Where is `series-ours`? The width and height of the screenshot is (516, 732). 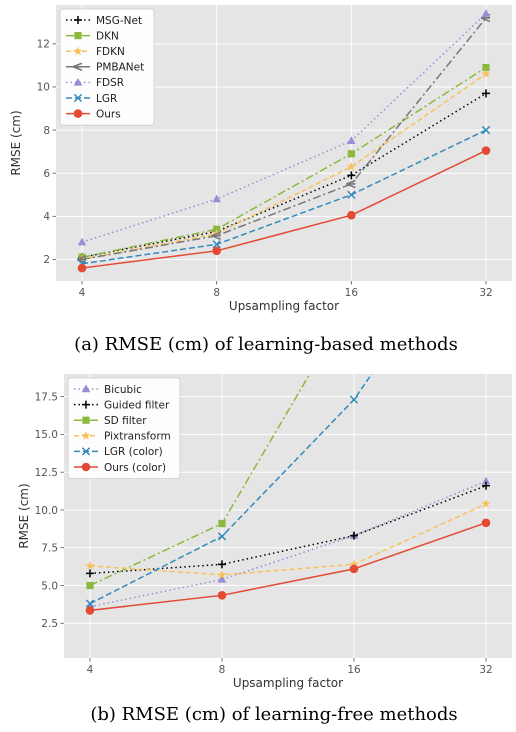
series-ours is located at coordinates (284, 209).